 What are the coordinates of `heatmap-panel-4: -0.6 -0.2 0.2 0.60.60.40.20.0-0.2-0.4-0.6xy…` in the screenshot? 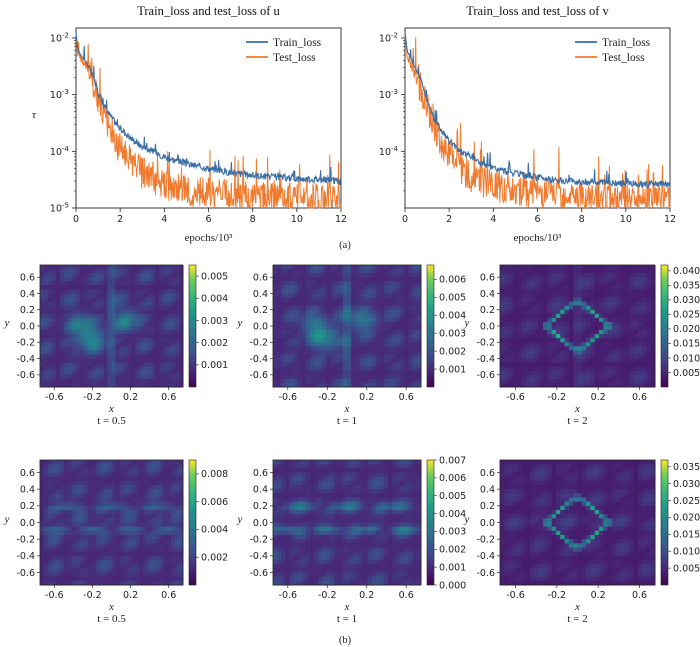 It's located at (116, 542).